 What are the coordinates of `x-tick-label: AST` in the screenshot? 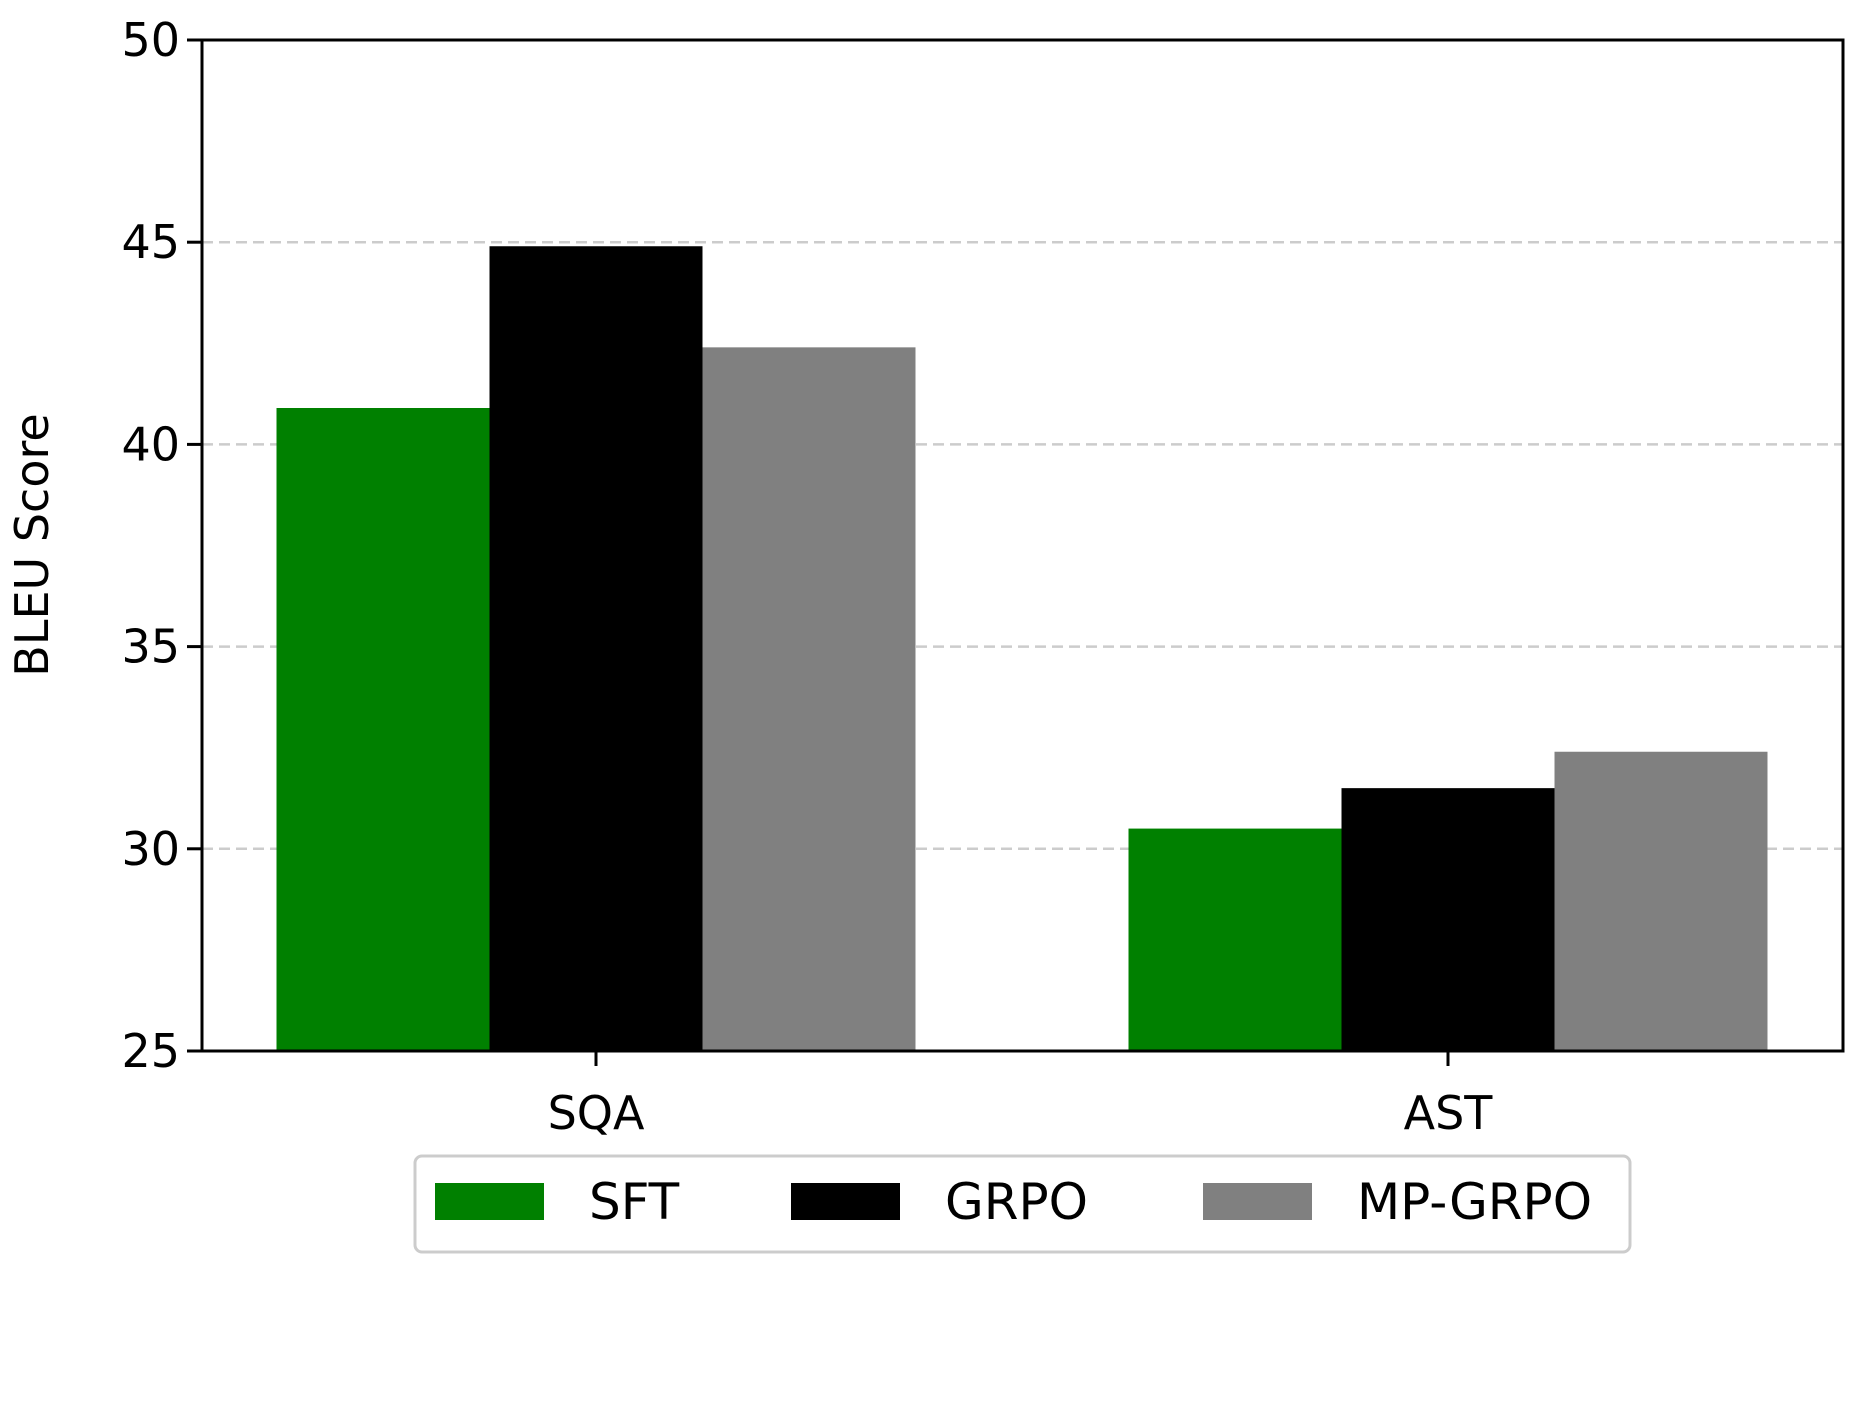 It's located at (1449, 1113).